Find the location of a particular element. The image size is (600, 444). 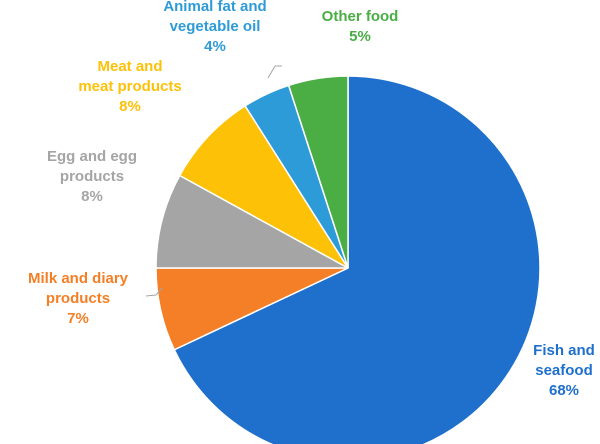

slice-label-2: Egg and egg products 8% is located at coordinates (92, 176).